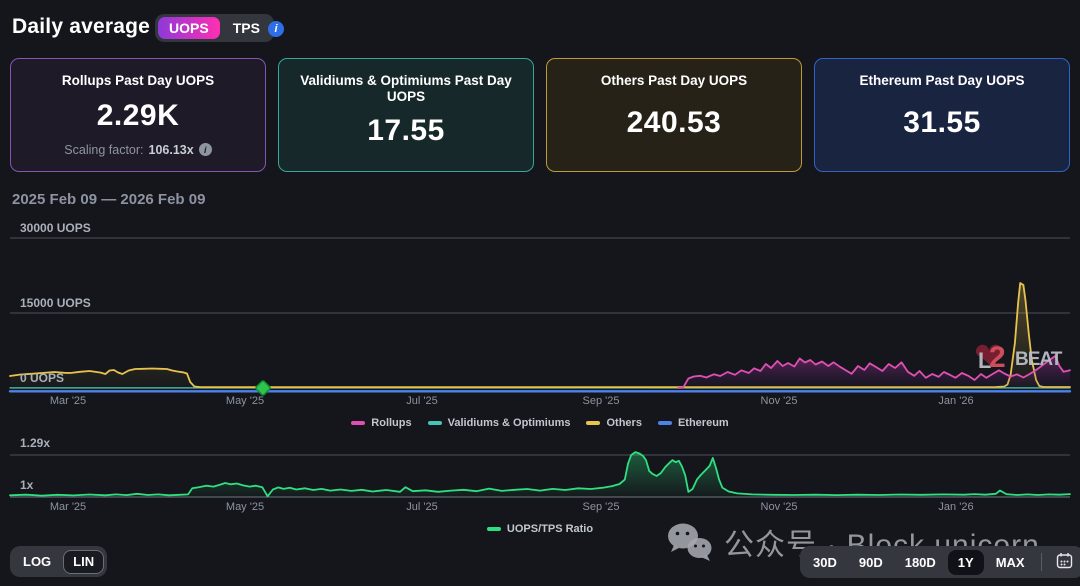 This screenshot has height=586, width=1080. I want to click on card-title: Ethereum Past Day UOPS, so click(942, 80).